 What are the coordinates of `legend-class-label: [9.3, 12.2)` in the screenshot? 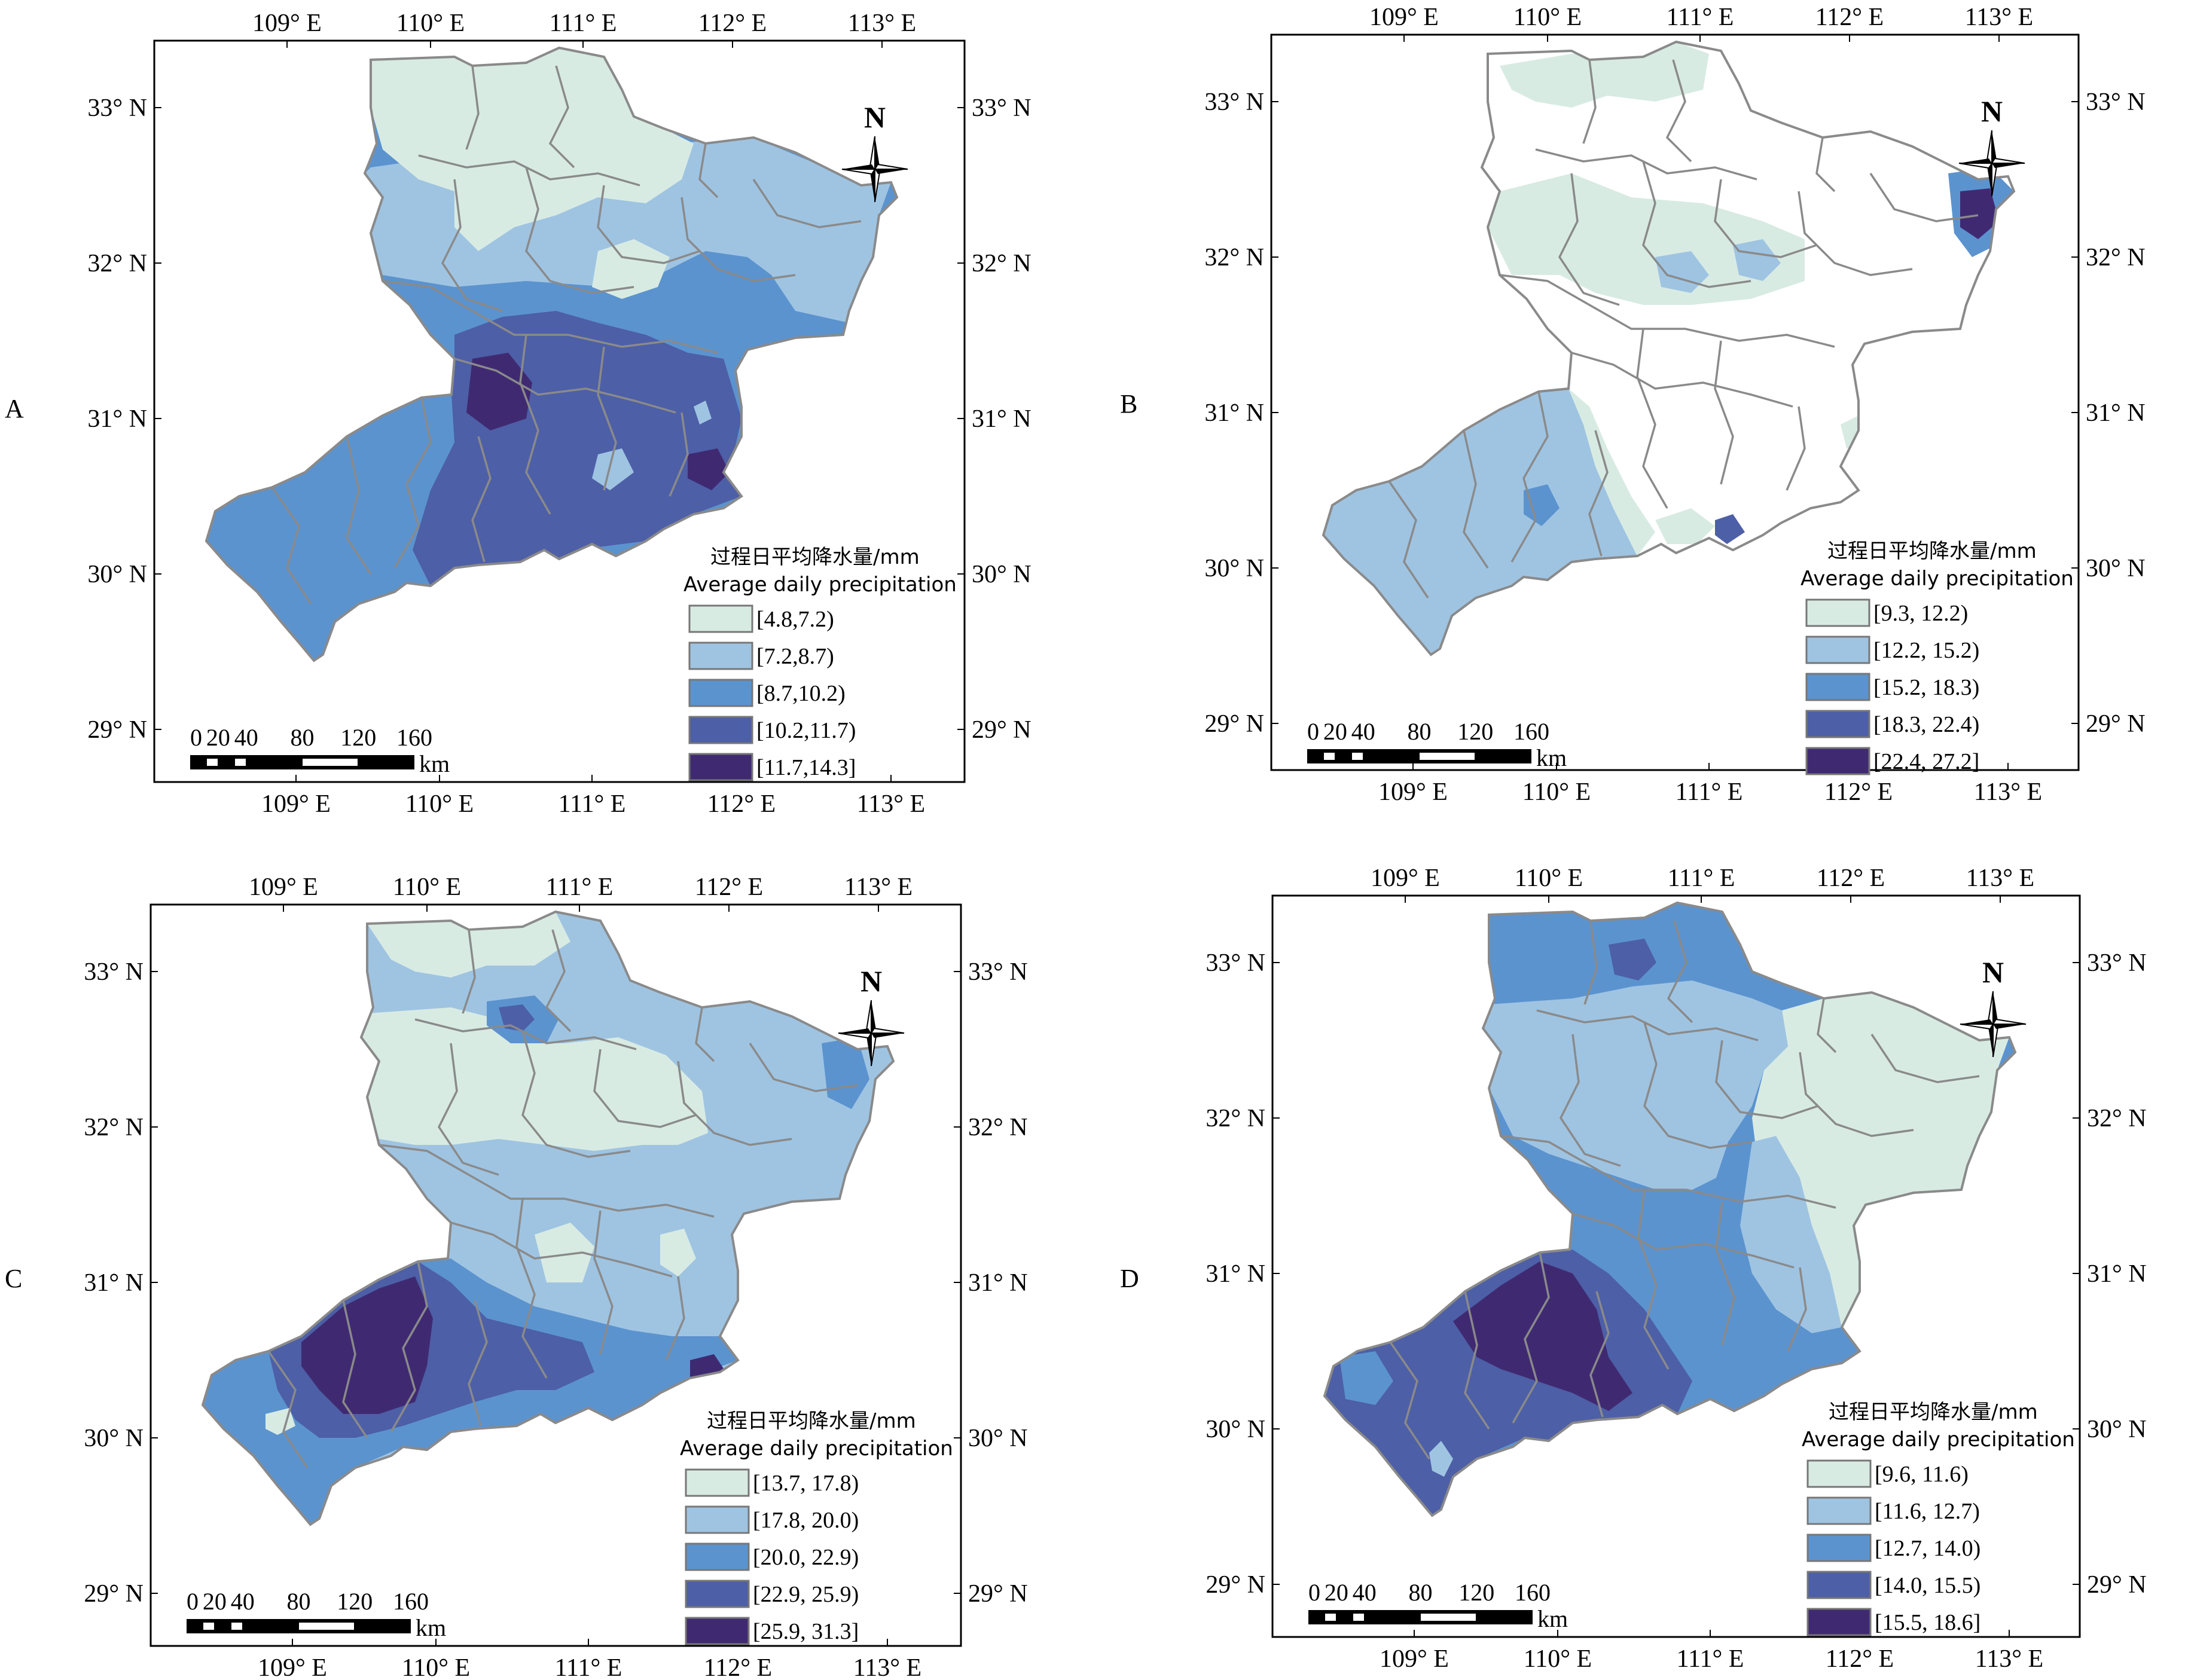 It's located at (1920, 613).